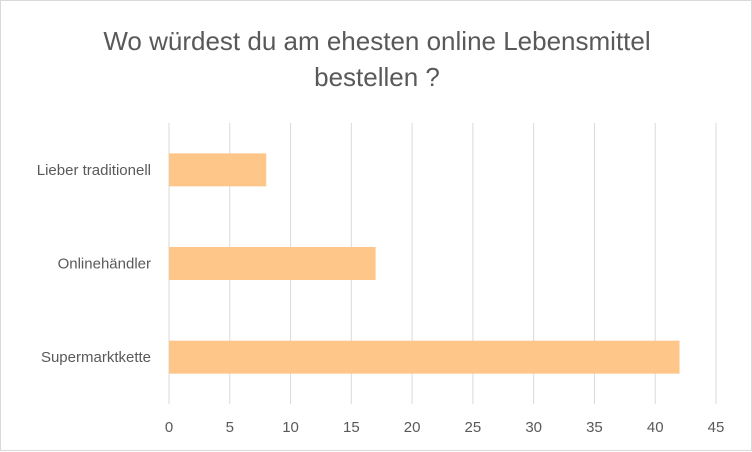 The width and height of the screenshot is (752, 452). What do you see at coordinates (594, 427) in the screenshot?
I see `x-tick-label: 35` at bounding box center [594, 427].